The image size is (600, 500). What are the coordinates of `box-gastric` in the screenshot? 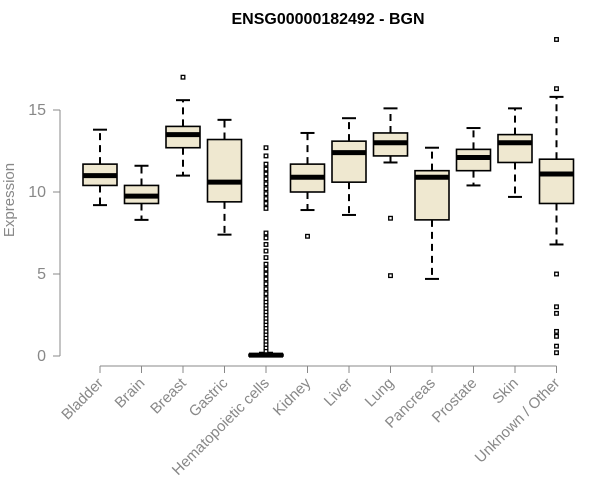 It's located at (224, 177).